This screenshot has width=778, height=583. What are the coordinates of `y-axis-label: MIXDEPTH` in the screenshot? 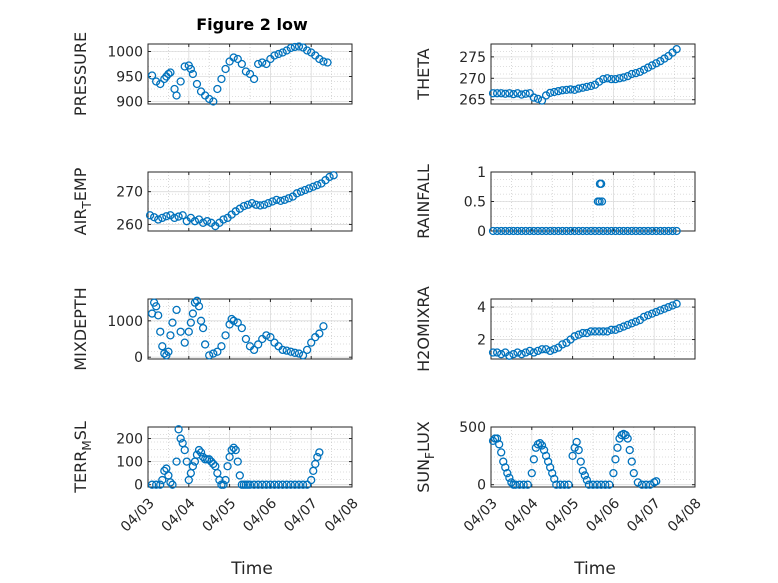 It's located at (80, 328).